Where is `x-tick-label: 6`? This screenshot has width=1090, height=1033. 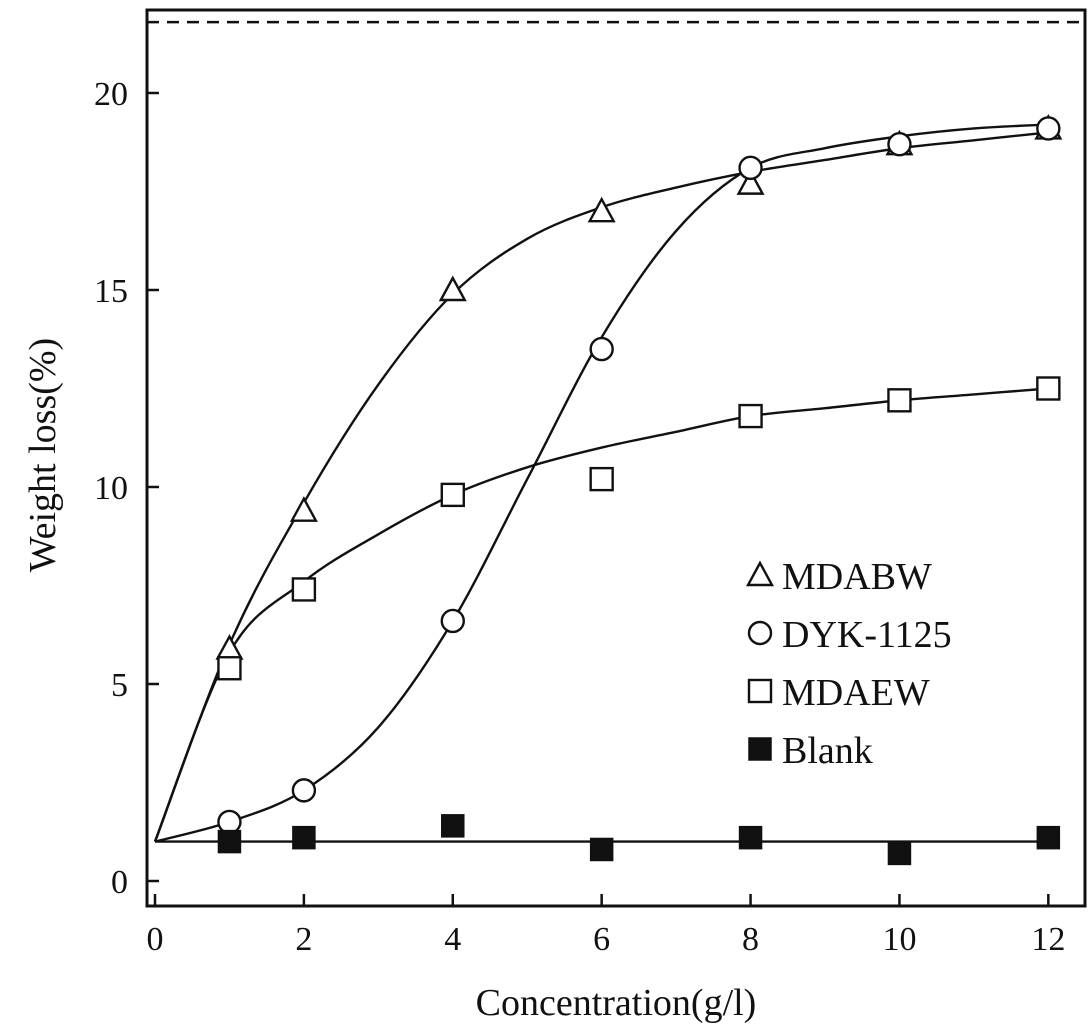
x-tick-label: 6 is located at coordinates (601, 939).